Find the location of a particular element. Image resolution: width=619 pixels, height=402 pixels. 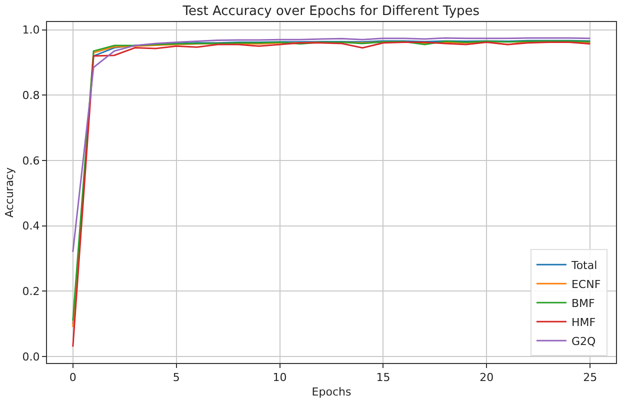

x-tick-label: 15 is located at coordinates (383, 377).